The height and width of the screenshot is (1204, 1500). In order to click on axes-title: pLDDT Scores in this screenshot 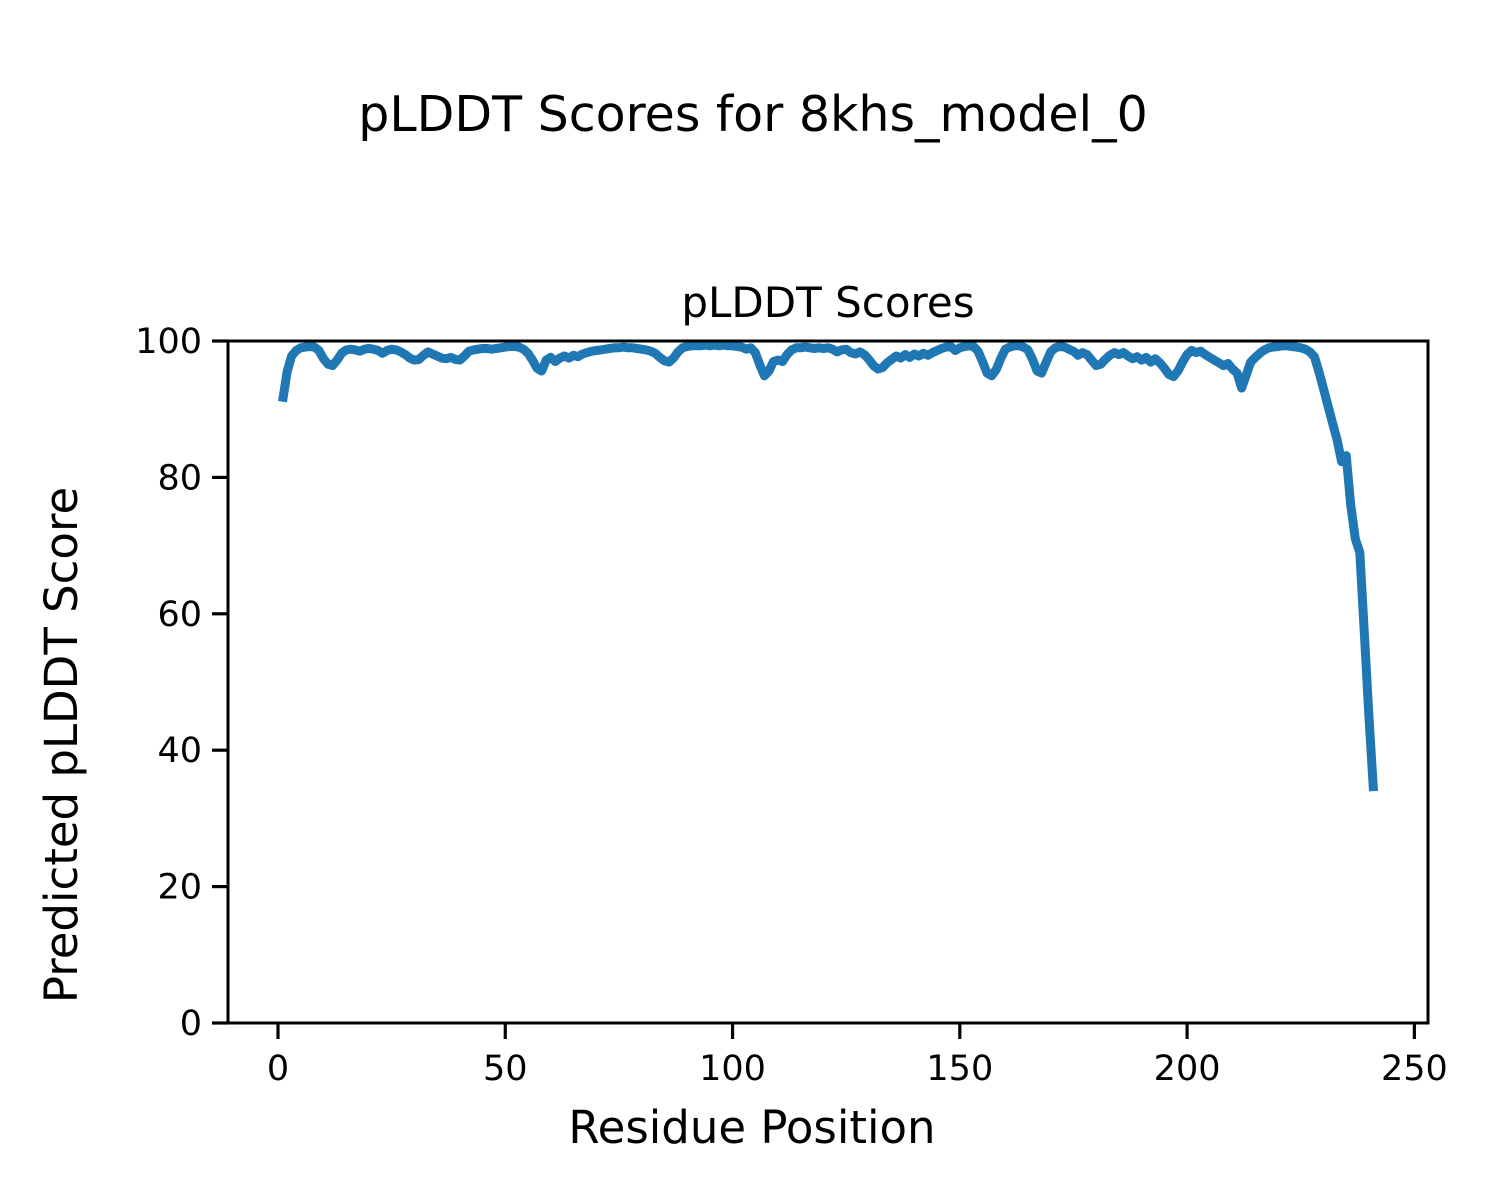, I will do `click(827, 302)`.